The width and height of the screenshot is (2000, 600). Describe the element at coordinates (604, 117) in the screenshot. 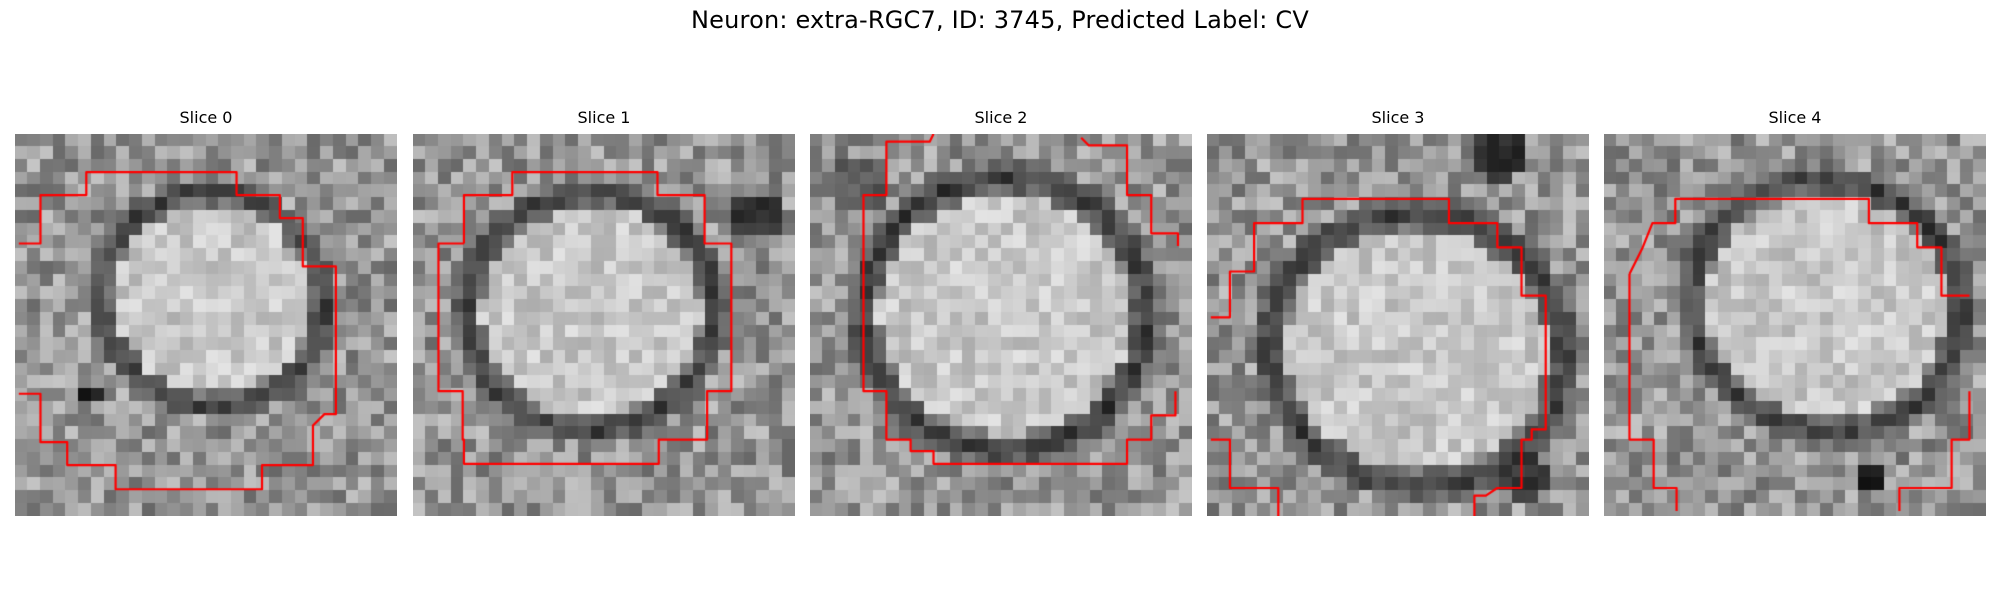

I see `slice-title-1: Slice 1` at that location.